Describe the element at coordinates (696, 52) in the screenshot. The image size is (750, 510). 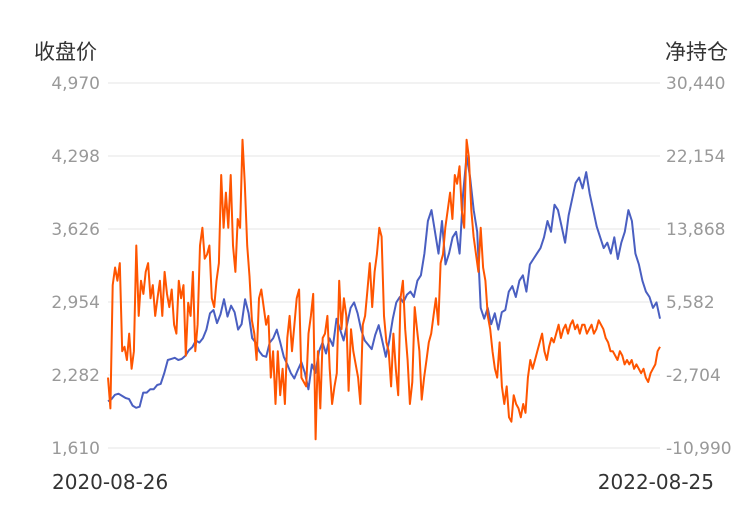
I see `right-axis-title: 净持仓` at that location.